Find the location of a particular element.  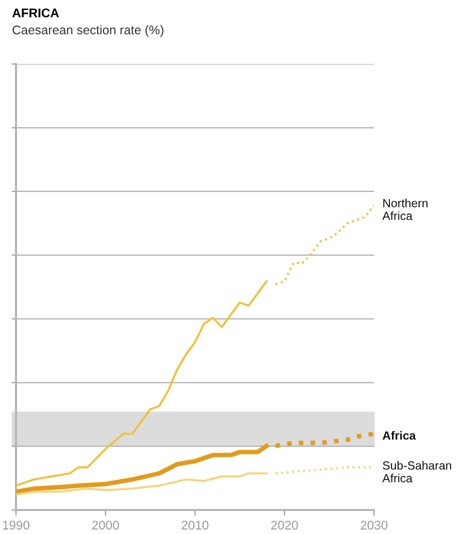

text: Northern Africa is located at coordinates (405, 209).